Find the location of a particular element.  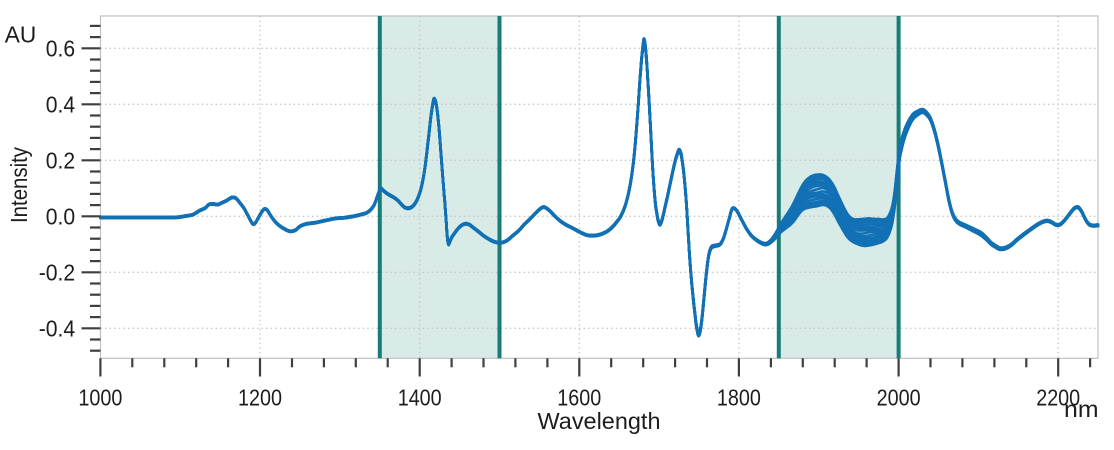

svg-text: 1200 is located at coordinates (260, 397).